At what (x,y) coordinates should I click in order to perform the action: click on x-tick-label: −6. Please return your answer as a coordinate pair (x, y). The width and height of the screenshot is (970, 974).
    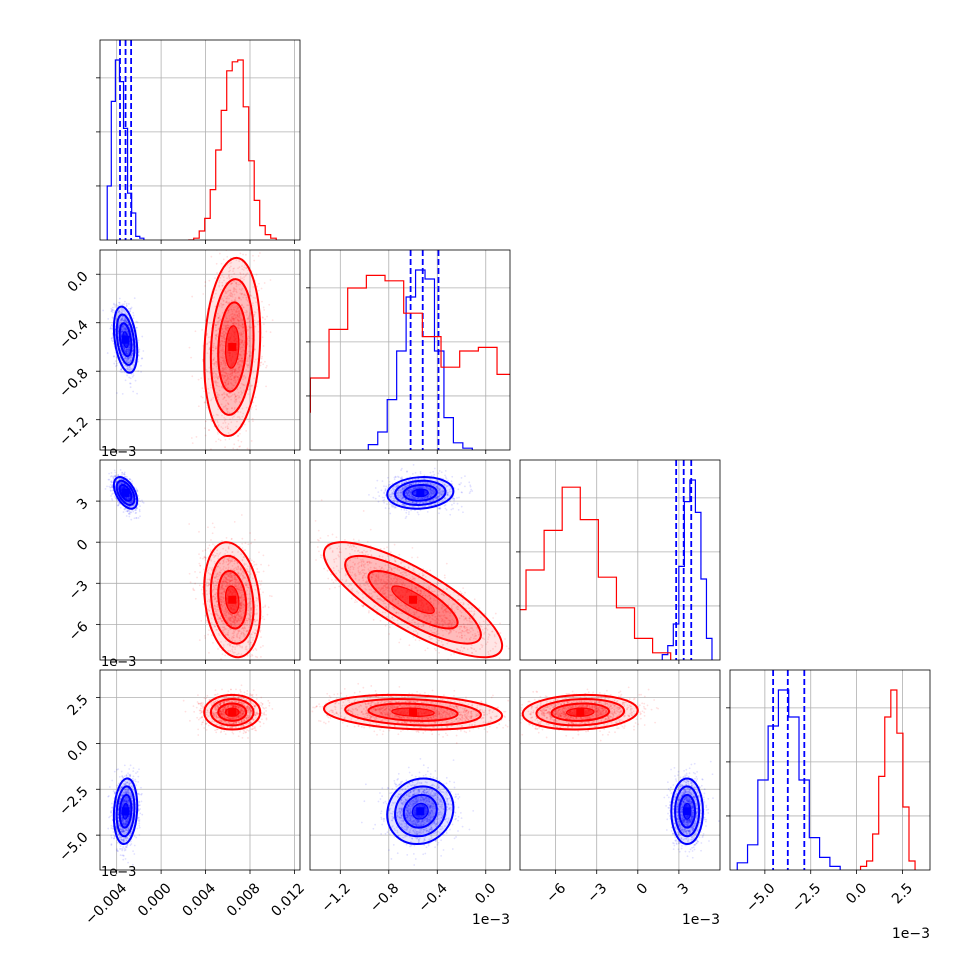
    Looking at the image, I should click on (556, 893).